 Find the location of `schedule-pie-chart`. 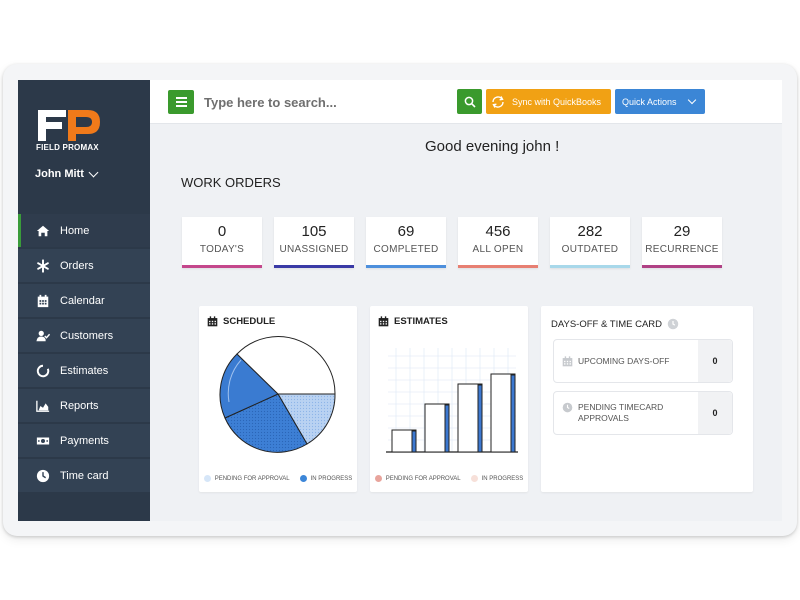

schedule-pie-chart is located at coordinates (277, 394).